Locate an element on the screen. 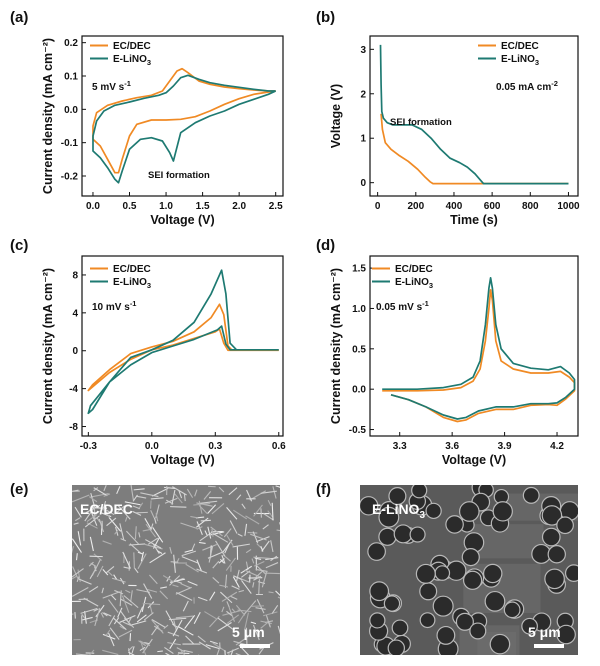  y-tick-label: 0.0 is located at coordinates (359, 390).